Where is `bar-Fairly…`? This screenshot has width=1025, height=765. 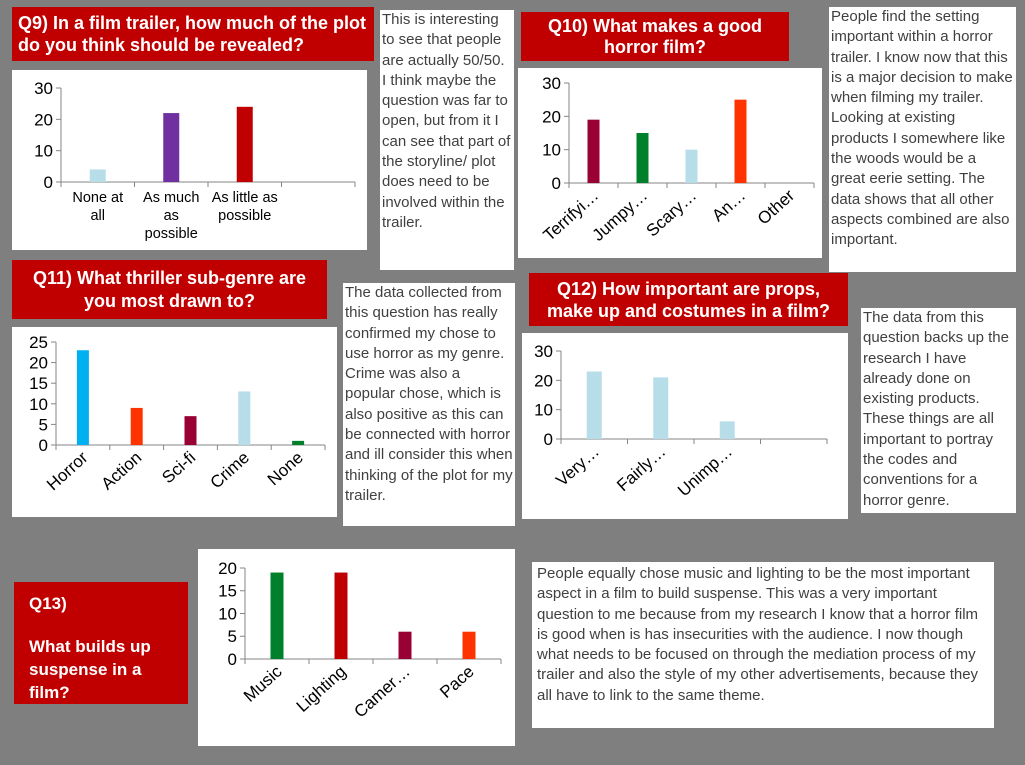
bar-Fairly… is located at coordinates (661, 408).